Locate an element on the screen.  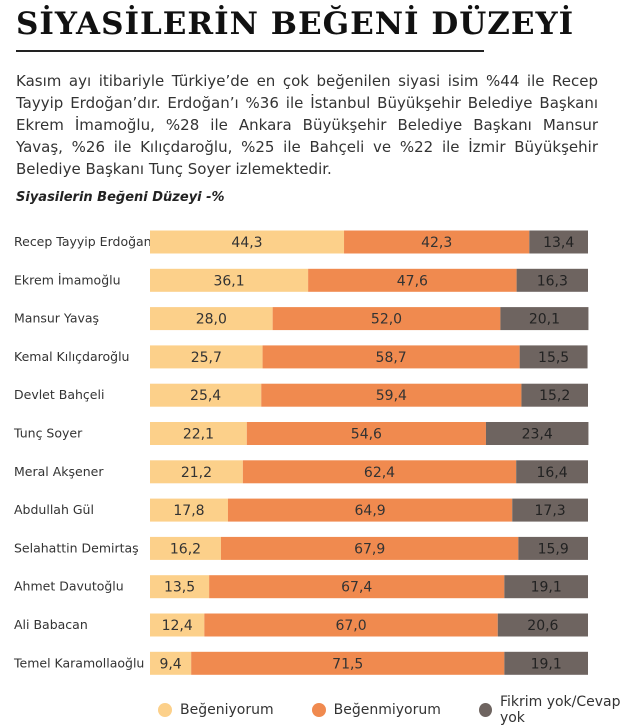
data-label: 23,4 is located at coordinates (537, 435).